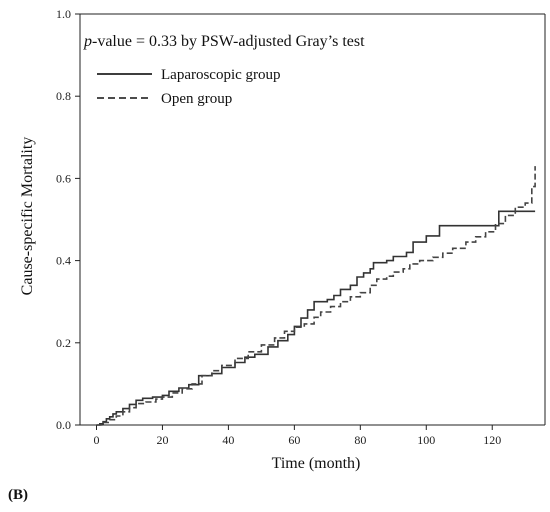 This screenshot has height=512, width=550. I want to click on y-tick-label: 0.8, so click(63, 96).